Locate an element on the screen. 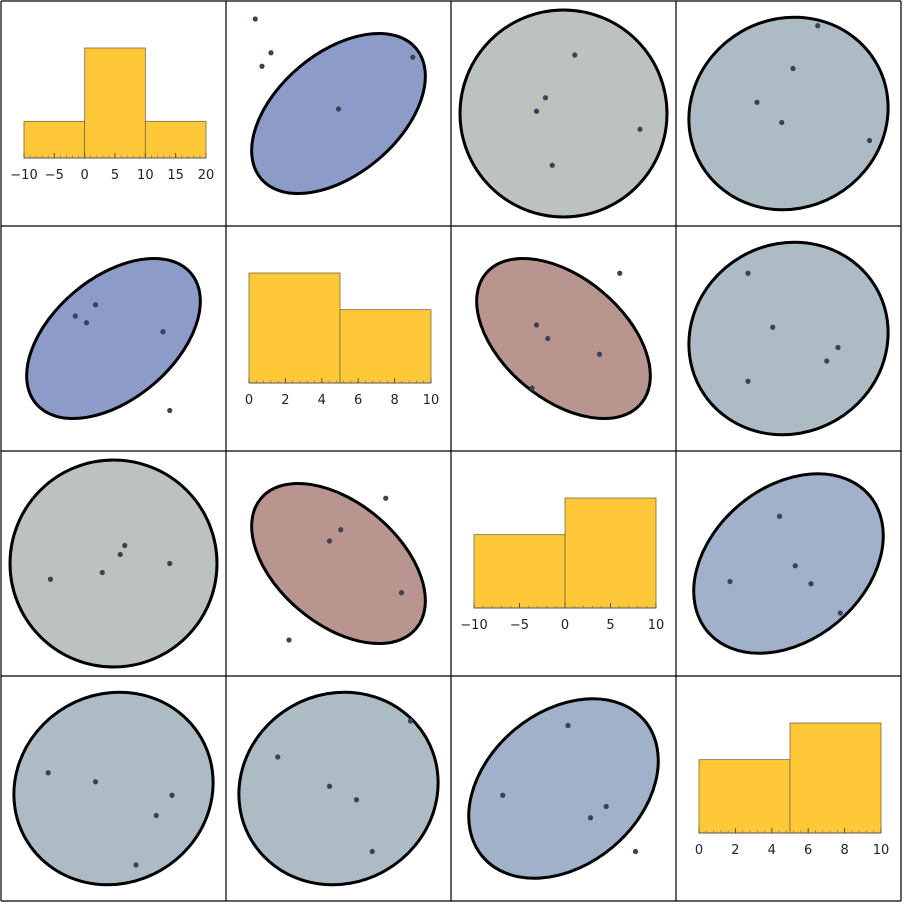  scatter-cell-r1-c2 is located at coordinates (563, 338).